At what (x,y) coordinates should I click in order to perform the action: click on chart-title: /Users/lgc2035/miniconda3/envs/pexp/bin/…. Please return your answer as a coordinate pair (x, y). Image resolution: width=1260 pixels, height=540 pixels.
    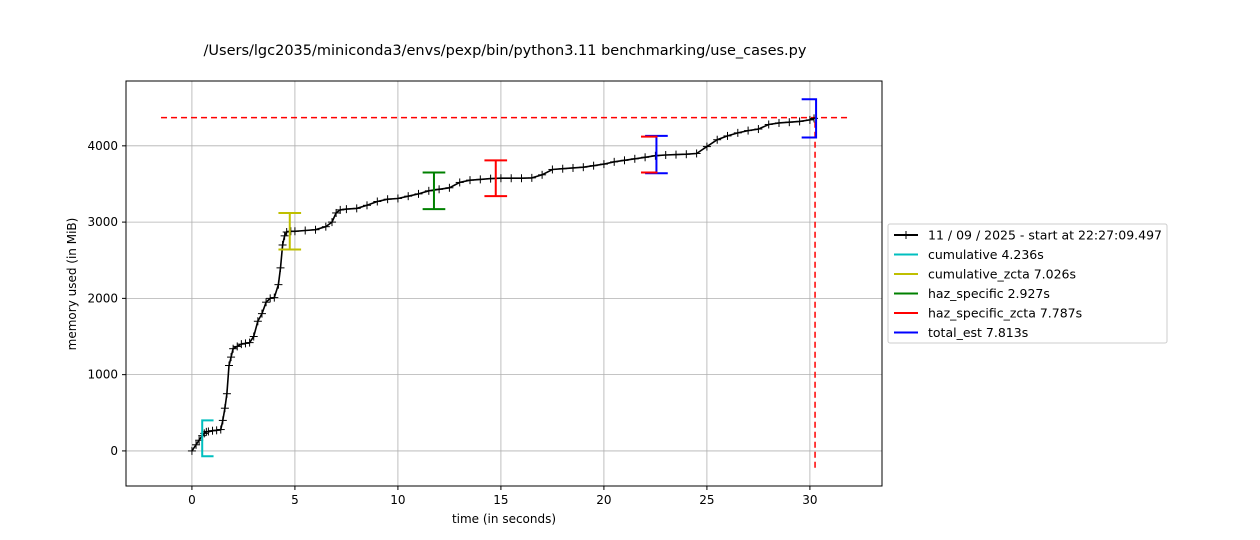
    Looking at the image, I should click on (505, 51).